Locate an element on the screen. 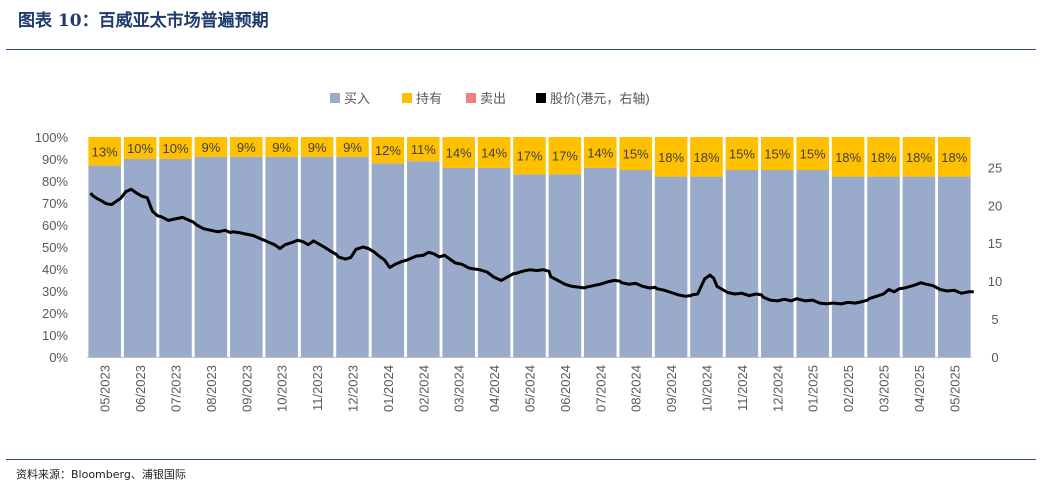 The width and height of the screenshot is (1042, 488). x-tick-label: 09/2023 is located at coordinates (246, 388).